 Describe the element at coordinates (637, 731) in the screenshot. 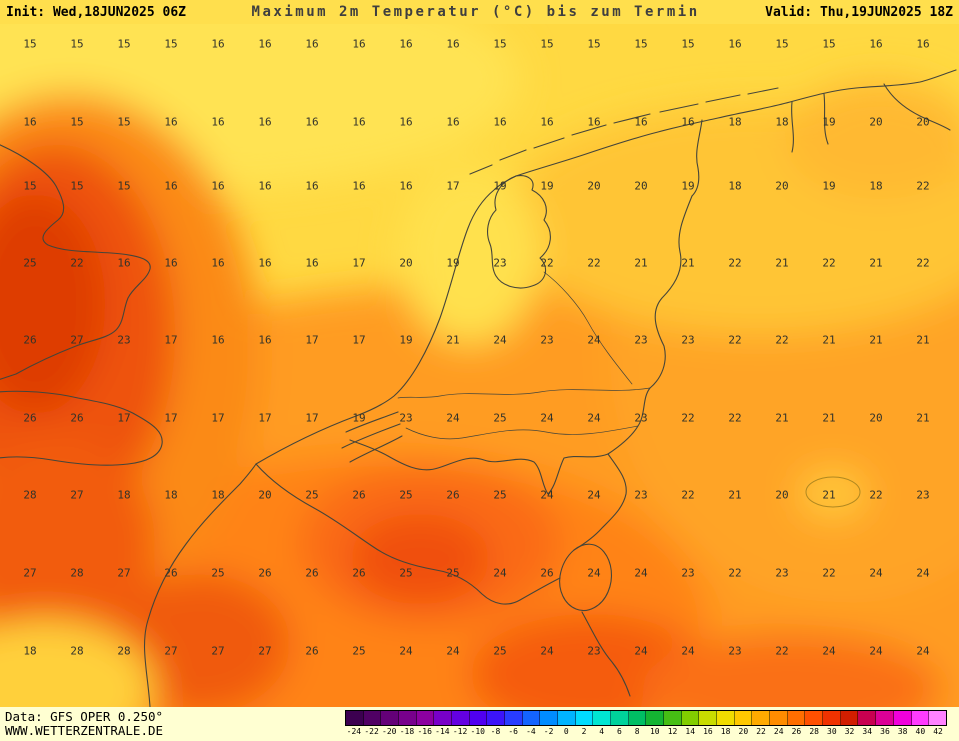

I see `colorbar-tick-label: 8` at that location.